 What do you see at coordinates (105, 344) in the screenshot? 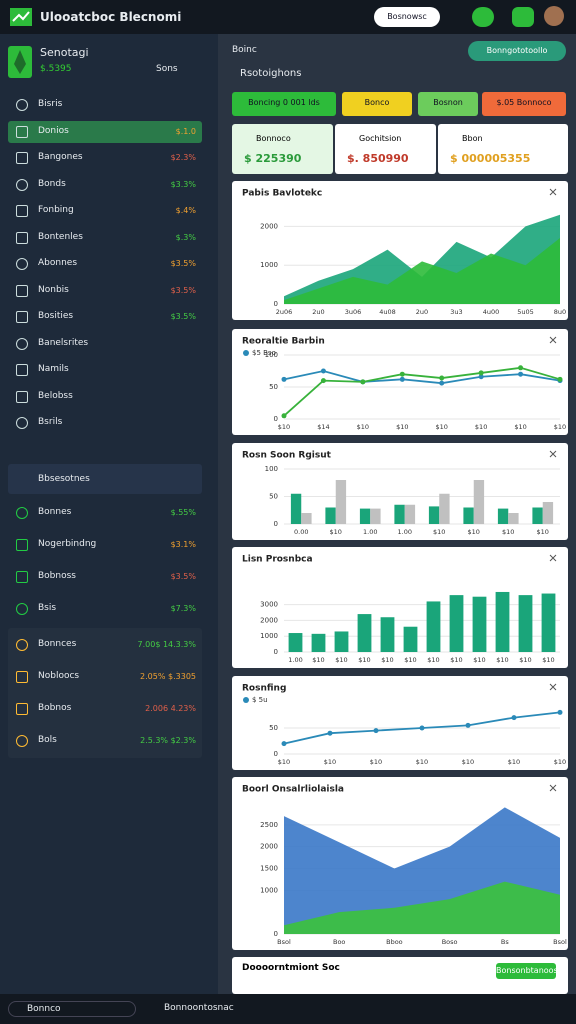
I see `nav-item: Banelsrites` at bounding box center [105, 344].